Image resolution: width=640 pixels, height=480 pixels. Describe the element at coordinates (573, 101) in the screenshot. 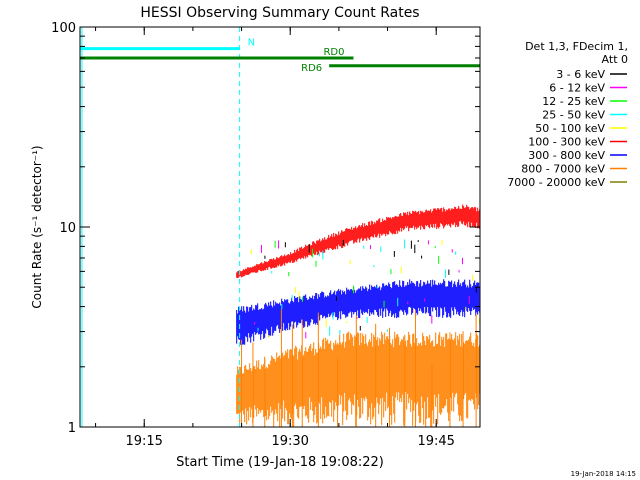

I see `legend-entry-label: 12 - 25 keV` at that location.